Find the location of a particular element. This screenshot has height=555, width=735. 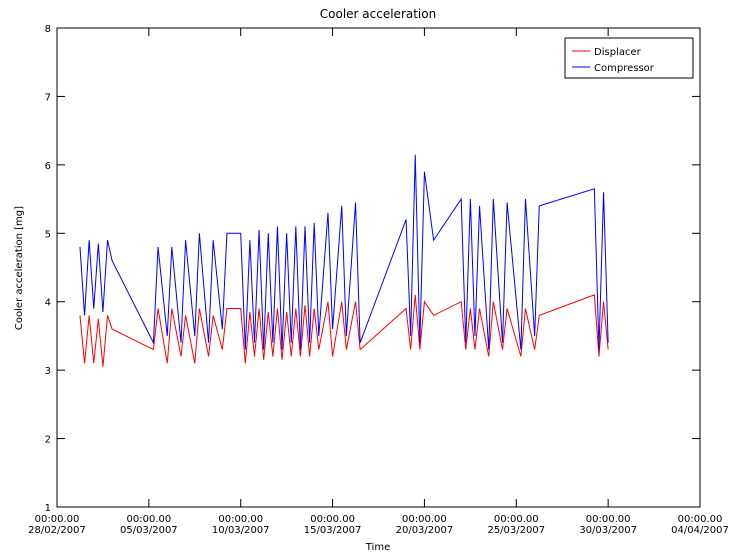

x-axis-label: Time is located at coordinates (377, 547).